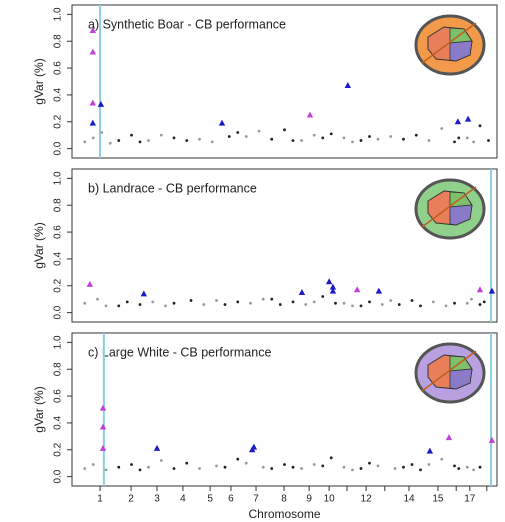 Image resolution: width=505 pixels, height=522 pixels. Describe the element at coordinates (39, 245) in the screenshot. I see `y-axis-label: gVar (%)` at that location.